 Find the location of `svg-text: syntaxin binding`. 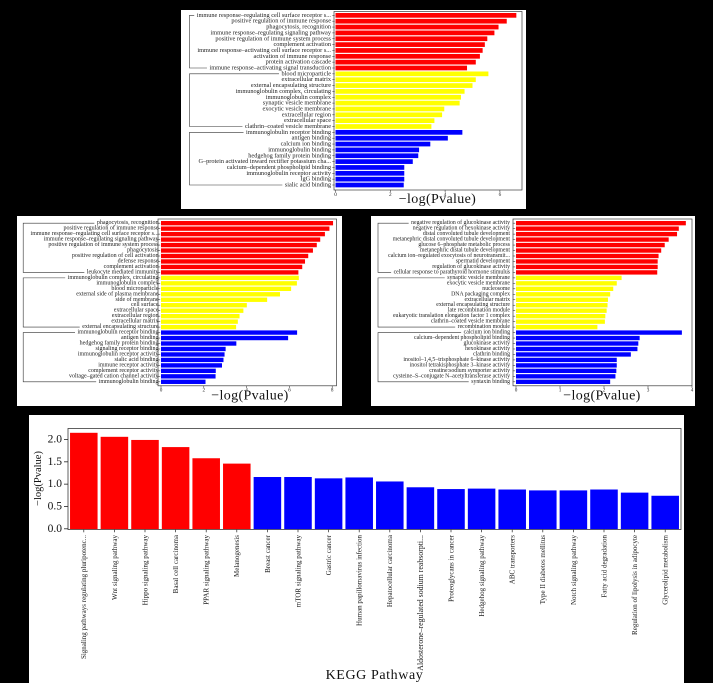

svg-text: syntaxin binding is located at coordinates (490, 382).